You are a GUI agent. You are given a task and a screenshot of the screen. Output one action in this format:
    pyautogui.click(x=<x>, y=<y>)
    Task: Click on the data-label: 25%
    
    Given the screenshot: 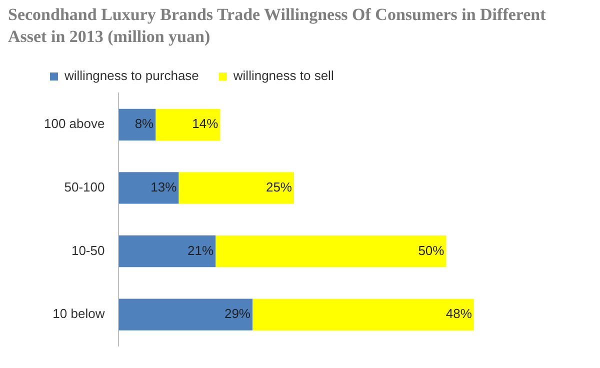 What is the action you would take?
    pyautogui.click(x=279, y=187)
    